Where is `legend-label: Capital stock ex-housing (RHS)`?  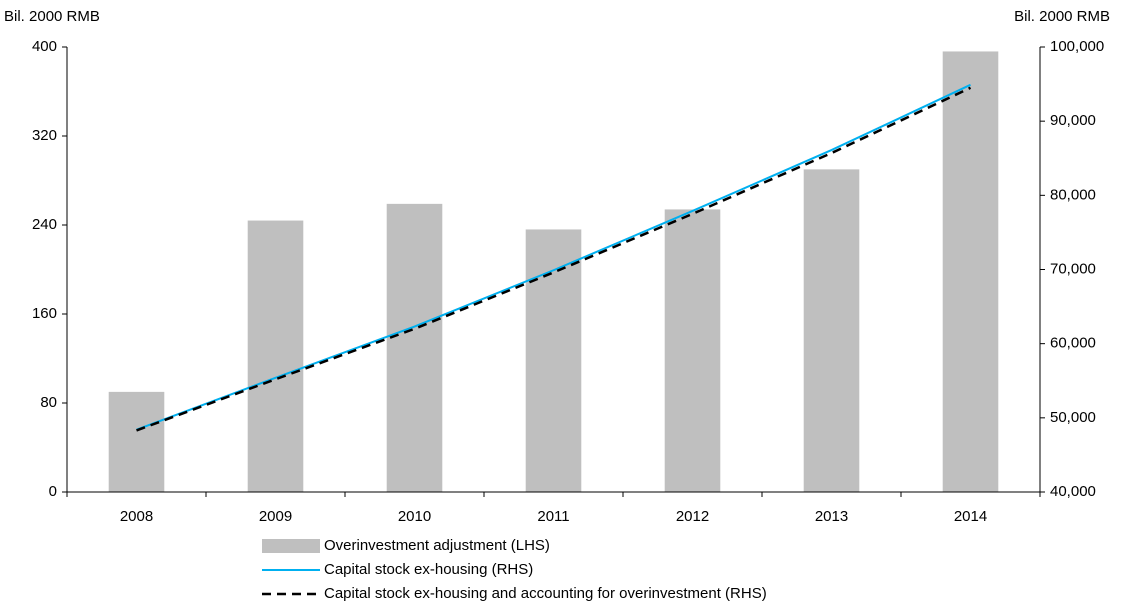 legend-label: Capital stock ex-housing (RHS) is located at coordinates (428, 569).